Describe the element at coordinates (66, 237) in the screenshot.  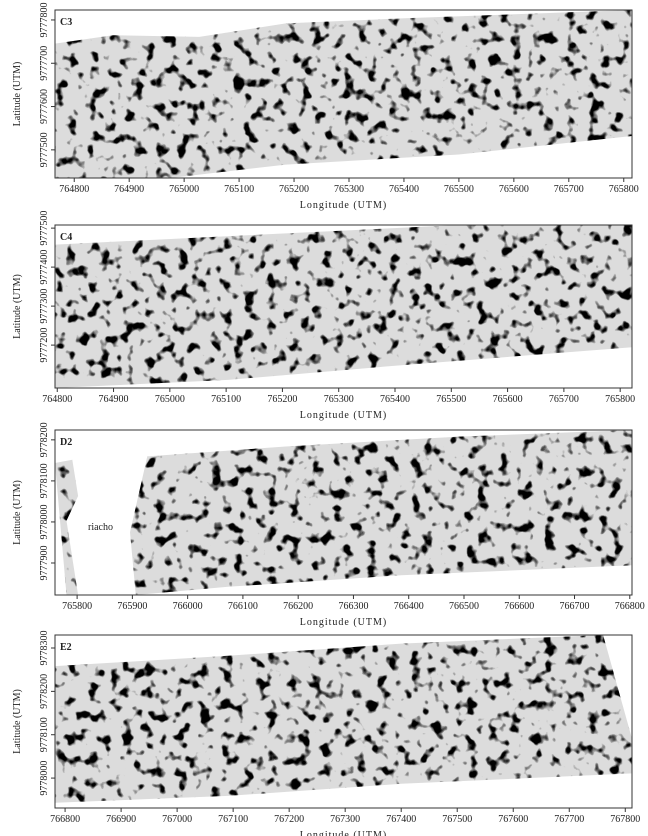
I see `panel-label: C4` at that location.